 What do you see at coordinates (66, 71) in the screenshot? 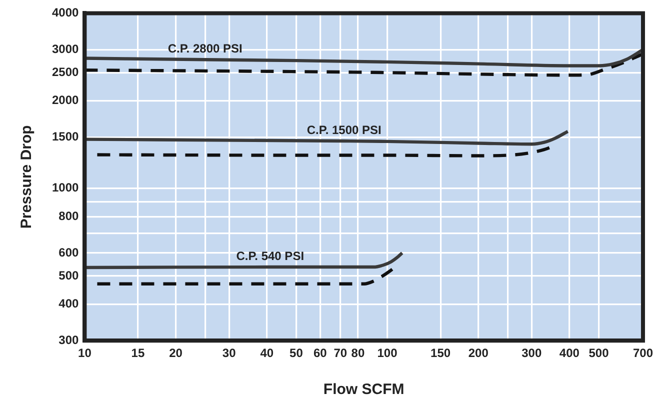
I see `y-tick-label: 2500` at bounding box center [66, 71].